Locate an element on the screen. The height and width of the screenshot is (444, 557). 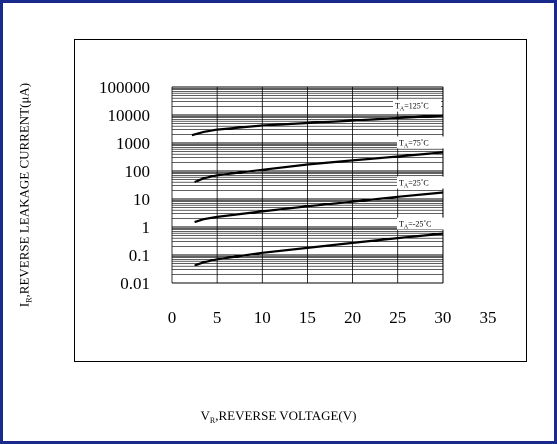
y-tick-label: 1 is located at coordinates (146, 227).